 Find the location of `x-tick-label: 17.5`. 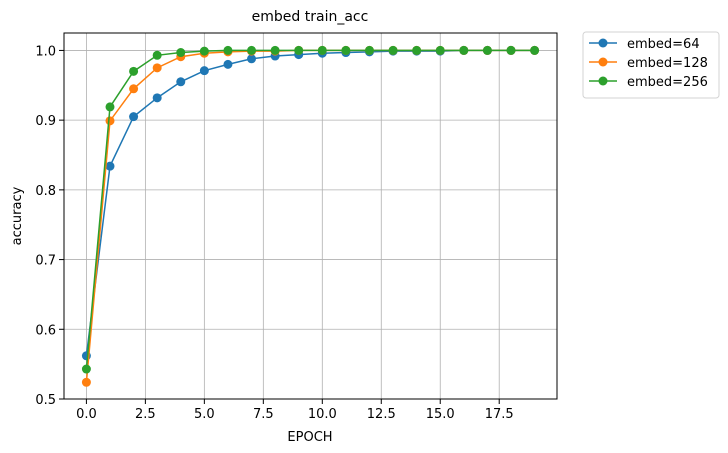

x-tick-label: 17.5 is located at coordinates (499, 414).